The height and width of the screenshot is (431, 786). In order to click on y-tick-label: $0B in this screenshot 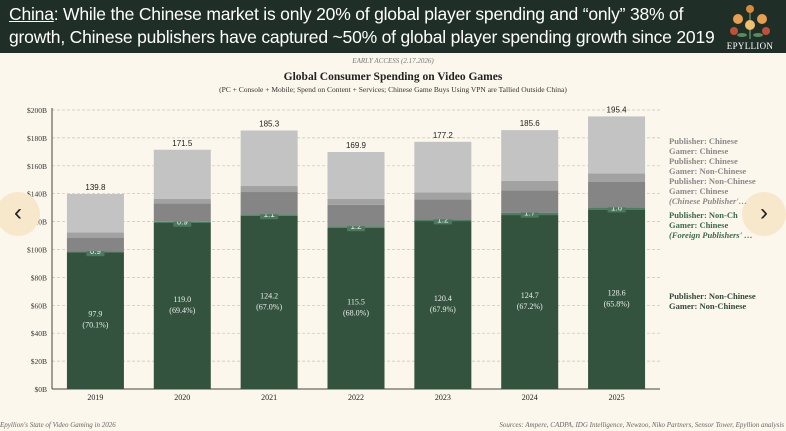, I will do `click(40, 389)`.